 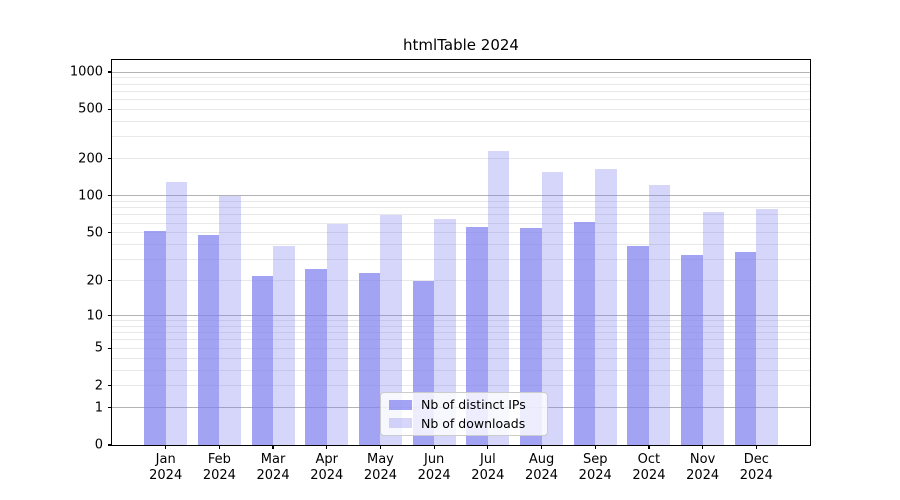 What do you see at coordinates (98, 348) in the screenshot?
I see `y-tick-label-5: 5` at bounding box center [98, 348].